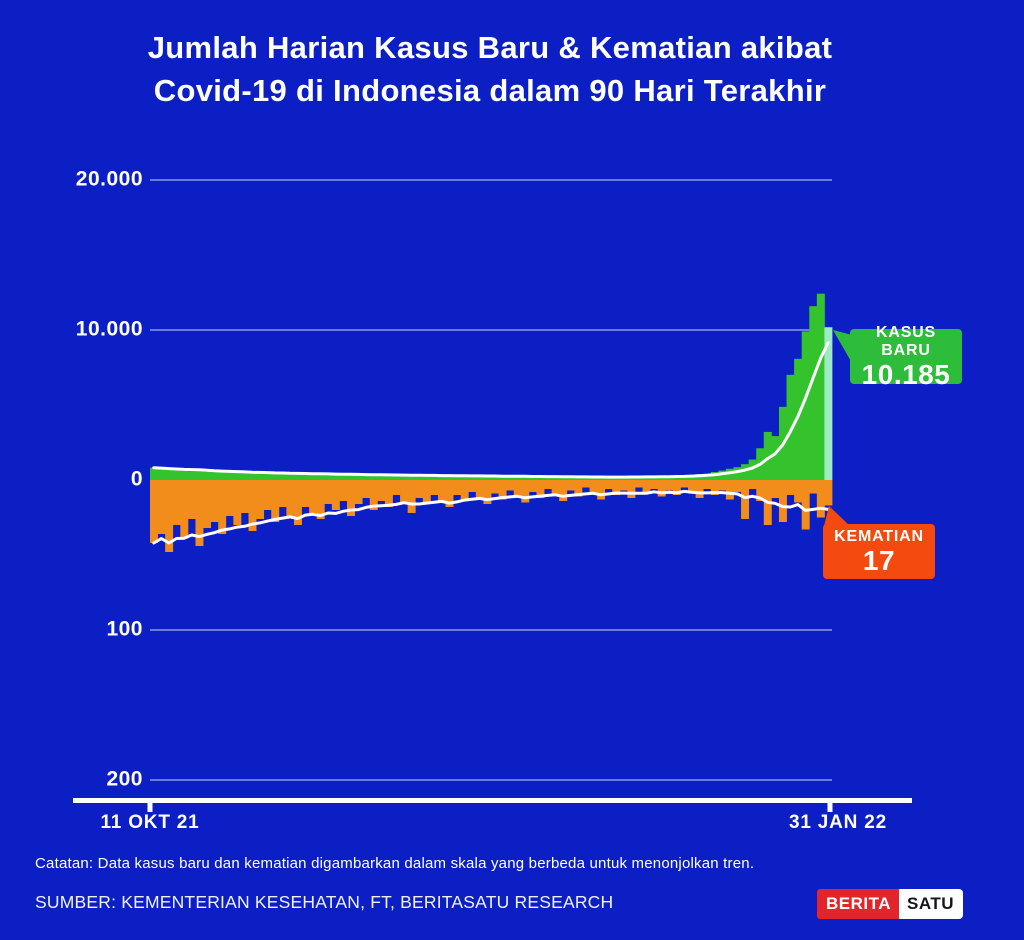 The image size is (1024, 940). What do you see at coordinates (150, 805) in the screenshot?
I see `x-axis-tick-start` at bounding box center [150, 805].